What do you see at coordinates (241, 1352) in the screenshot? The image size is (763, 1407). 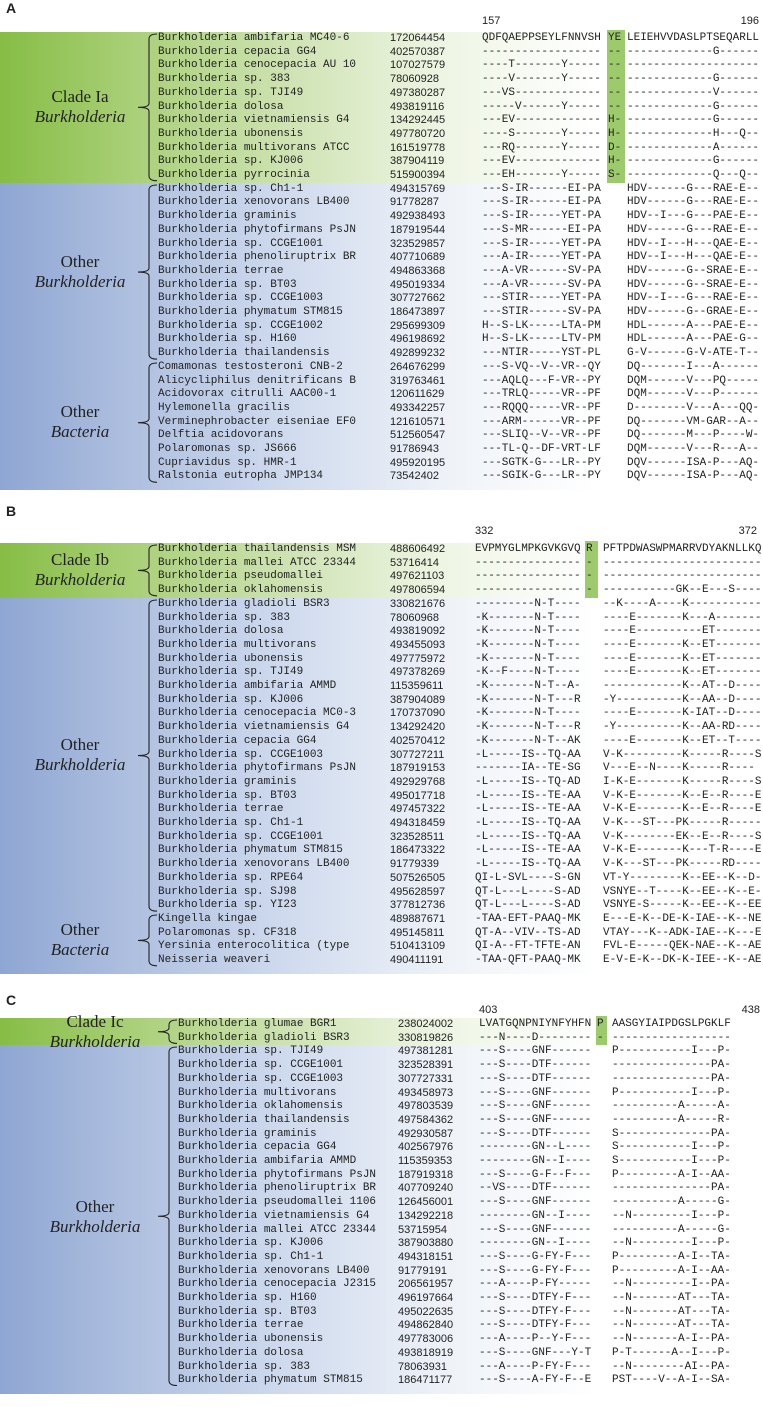 I see `organism-name: Burkholderia dolosa` at bounding box center [241, 1352].